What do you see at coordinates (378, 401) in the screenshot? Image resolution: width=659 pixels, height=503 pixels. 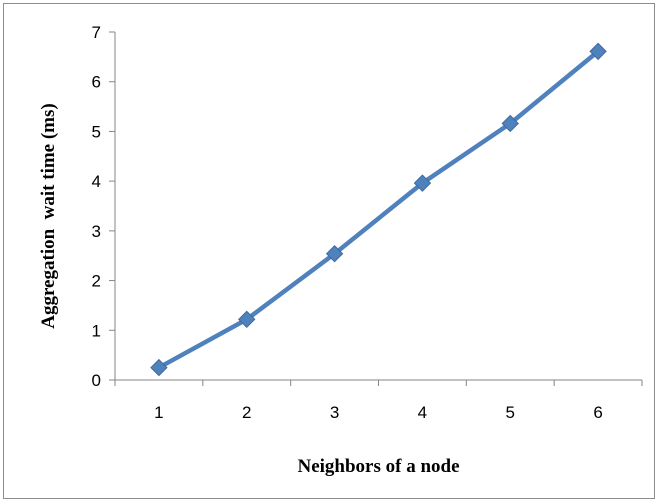 I see `x-ticks: 1 2 3 4 5 6` at bounding box center [378, 401].